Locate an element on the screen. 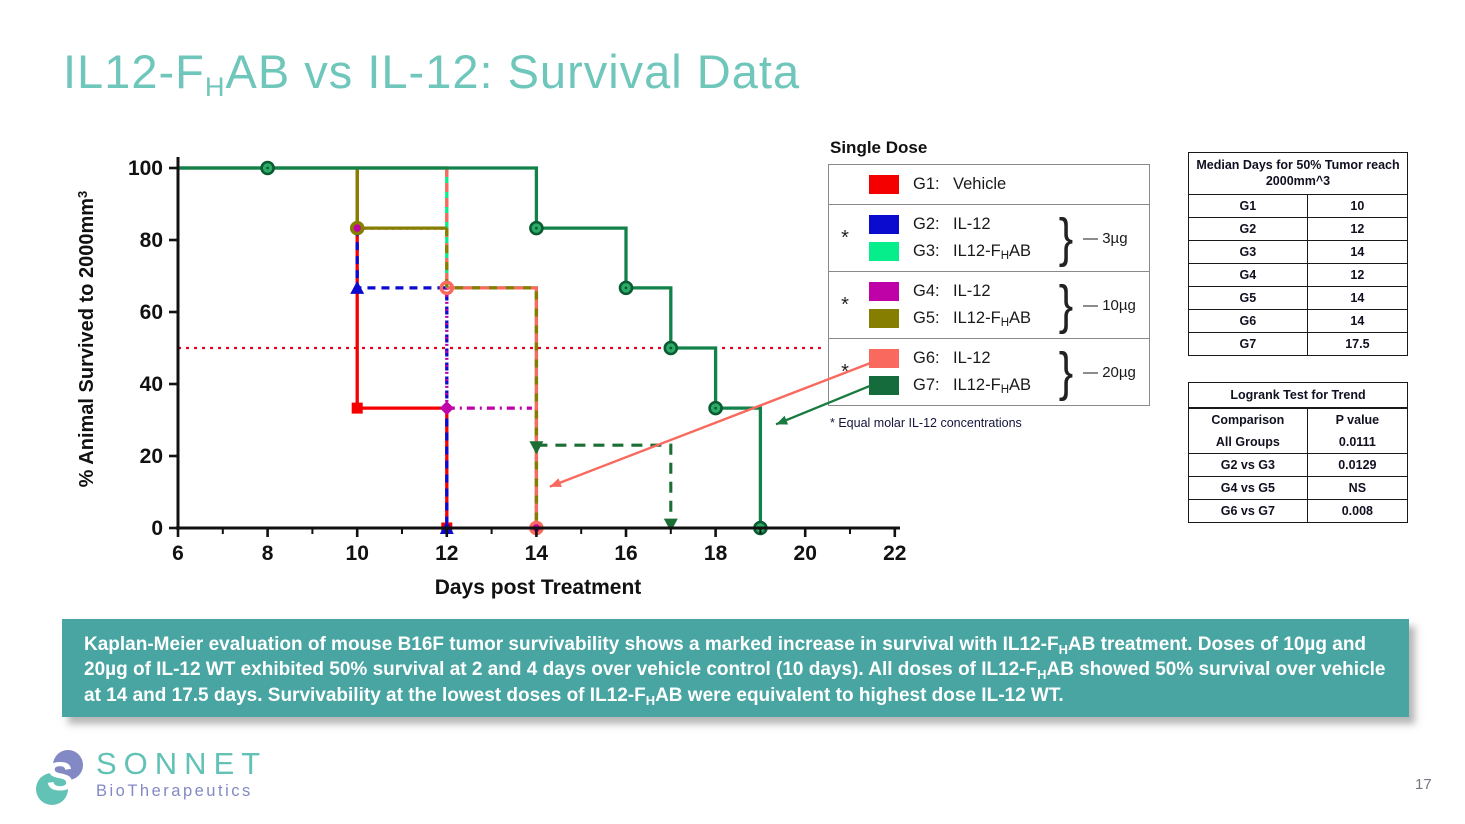  legend-entry-g6: G6: IL-12 is located at coordinates (957, 358).